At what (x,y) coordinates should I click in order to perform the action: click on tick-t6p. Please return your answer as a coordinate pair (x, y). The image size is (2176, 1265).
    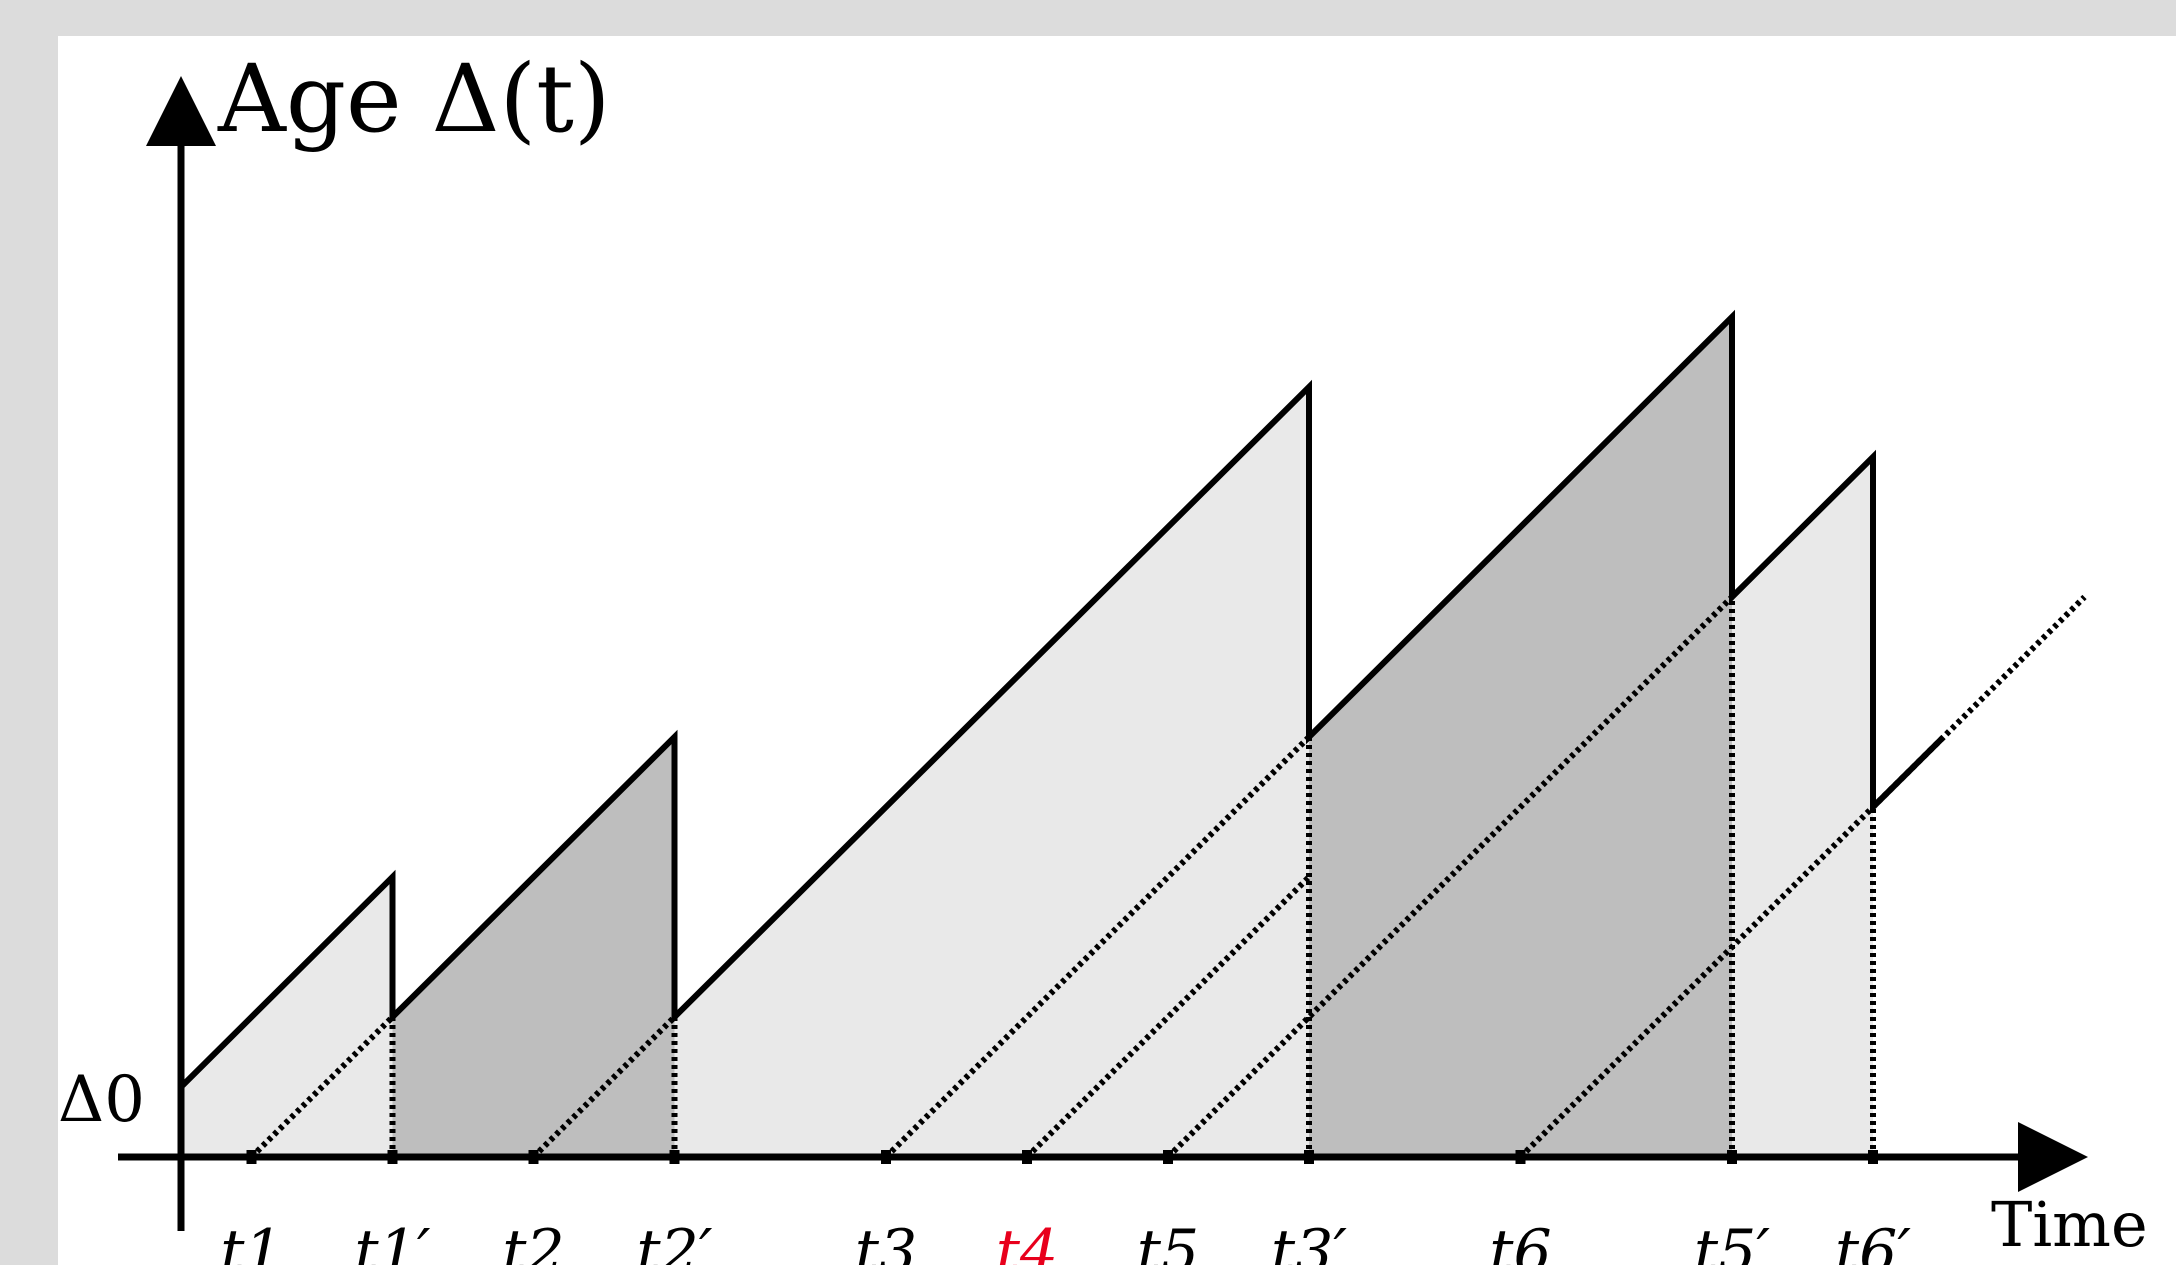
    Looking at the image, I should click on (1873, 1157).